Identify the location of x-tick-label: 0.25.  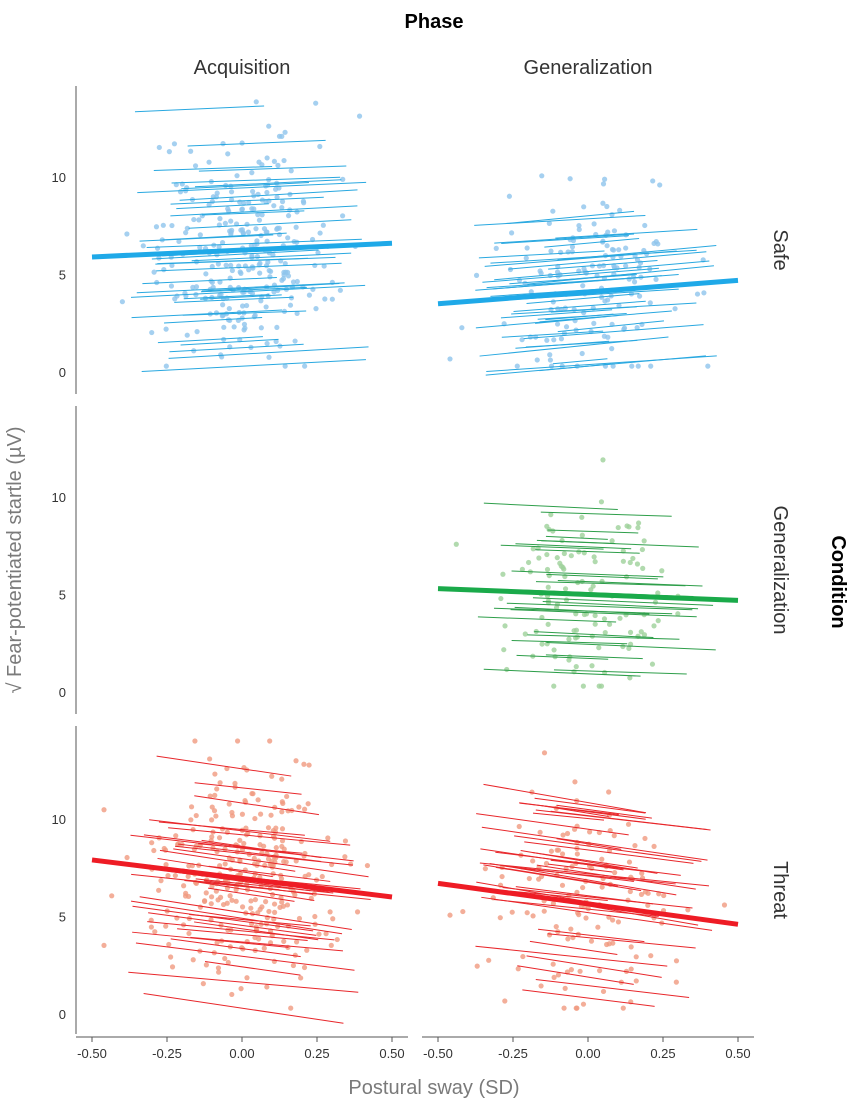
(662, 1053).